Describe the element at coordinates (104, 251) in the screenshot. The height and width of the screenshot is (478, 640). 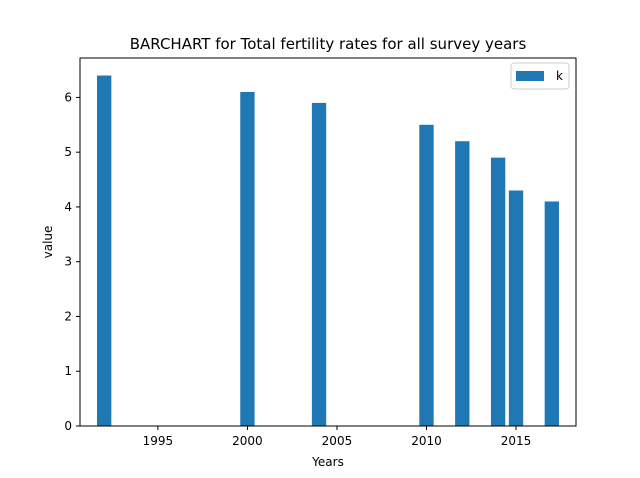
I see `bar-1992` at that location.